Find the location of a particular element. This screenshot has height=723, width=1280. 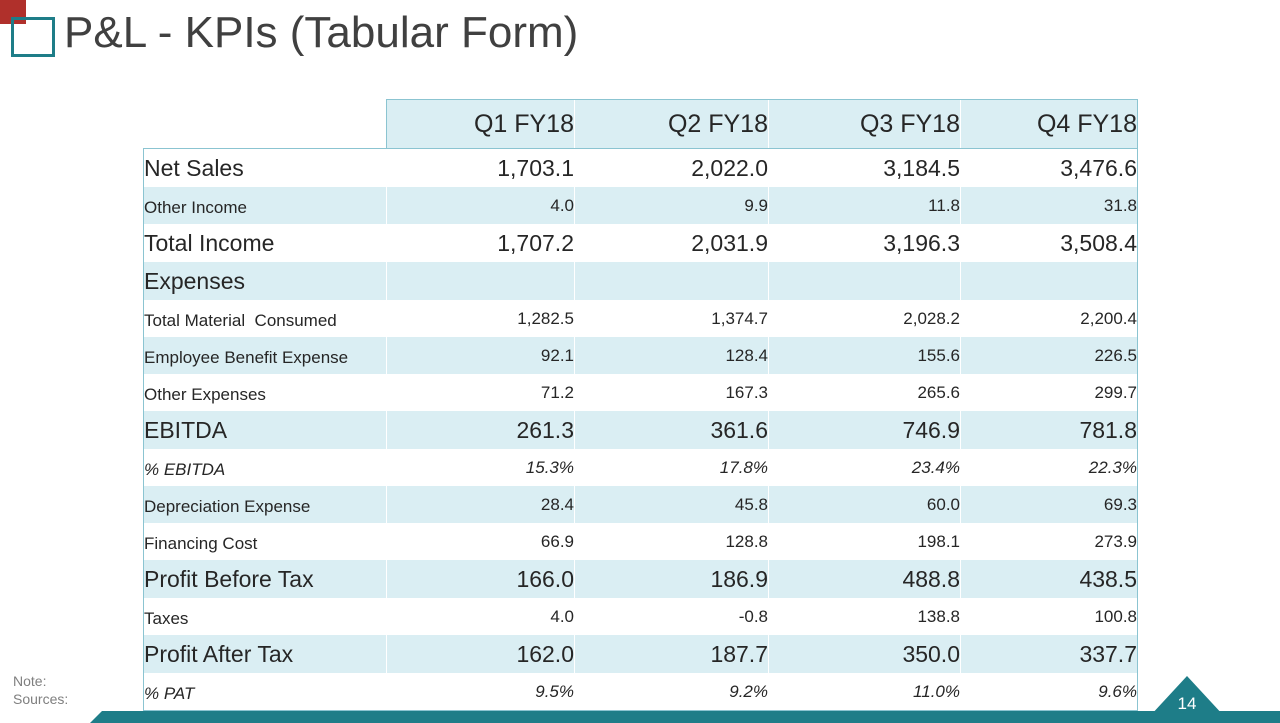

row-label: Financing Cost is located at coordinates (265, 541).